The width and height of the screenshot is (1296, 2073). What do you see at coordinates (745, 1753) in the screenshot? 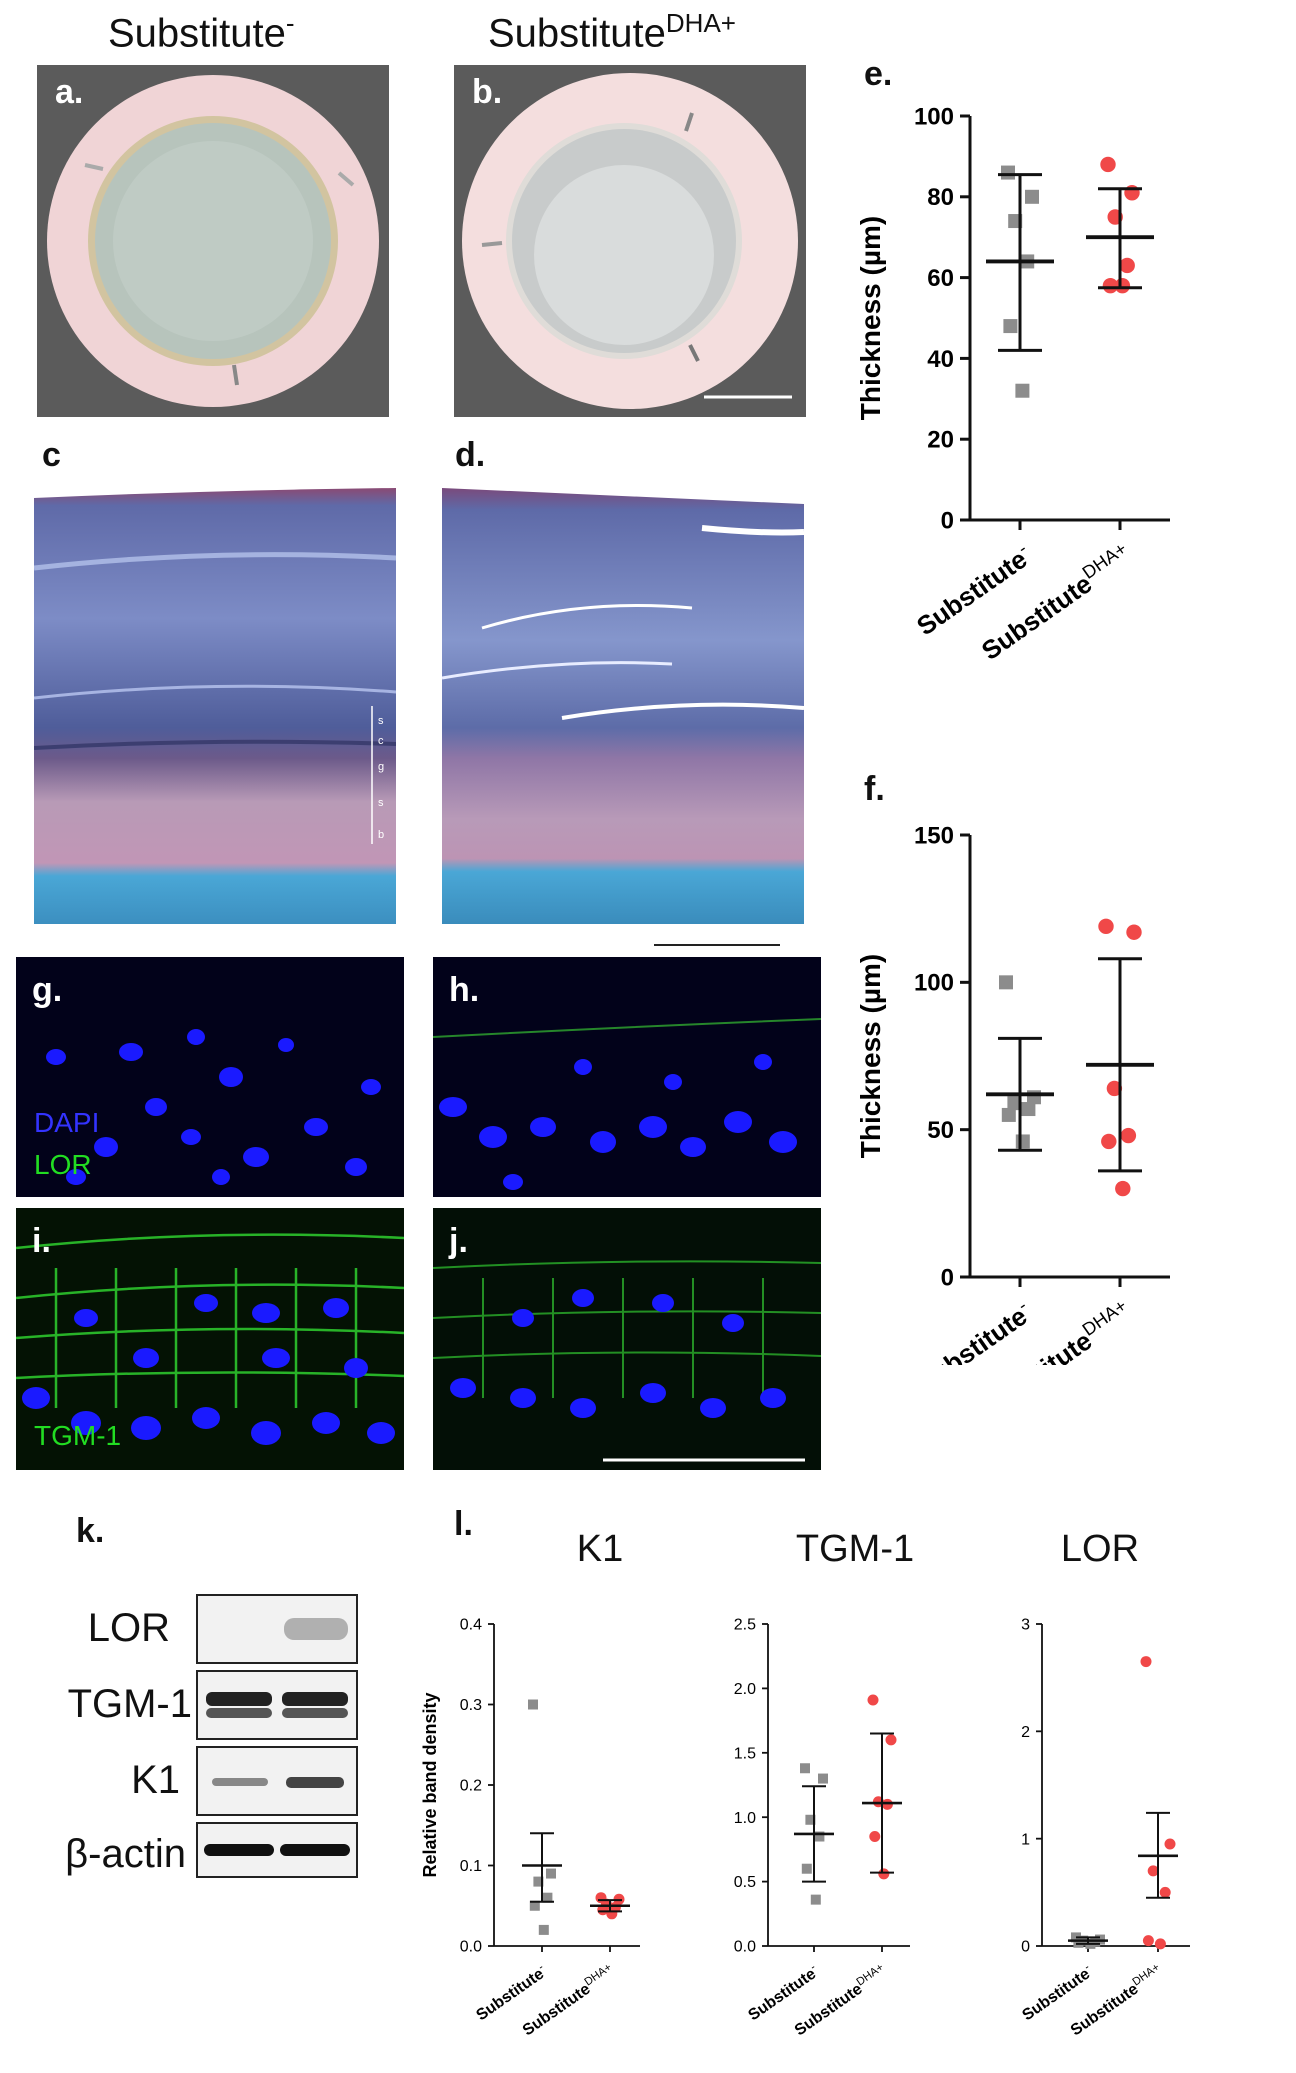
I see `y-tick-label: 1.5` at bounding box center [745, 1753].